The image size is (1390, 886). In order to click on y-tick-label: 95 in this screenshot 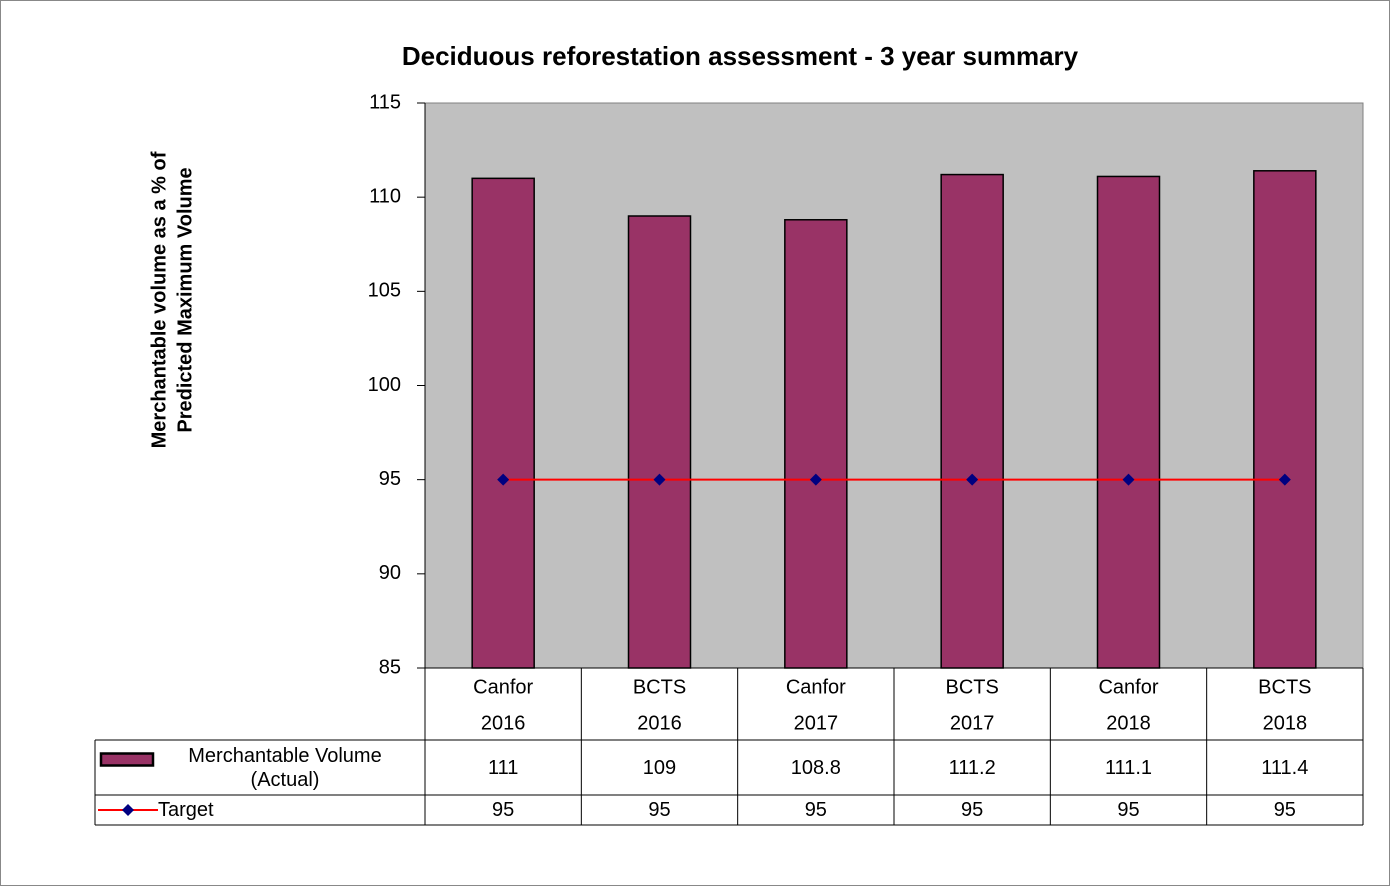, I will do `click(390, 479)`.